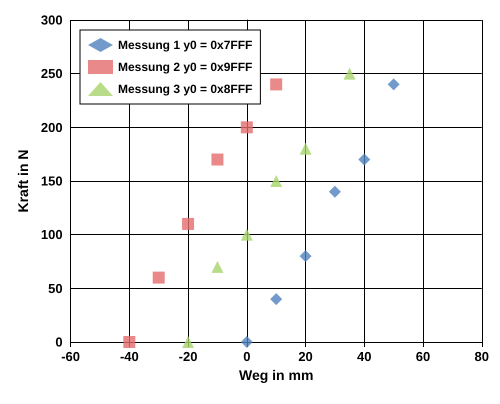 This screenshot has width=500, height=404. Describe the element at coordinates (129, 356) in the screenshot. I see `x-tick-label: -40` at that location.